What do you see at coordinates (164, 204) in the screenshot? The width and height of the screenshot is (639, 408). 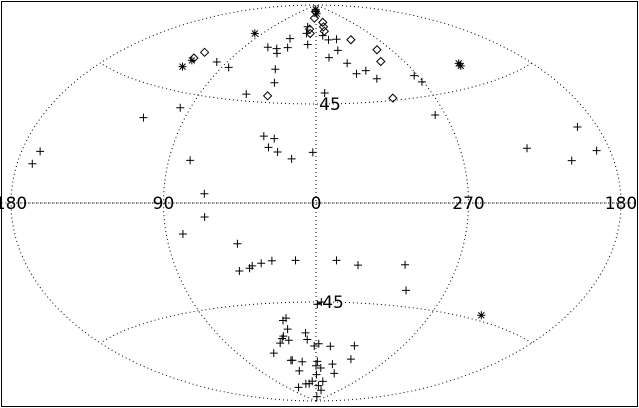 I see `lon-tick-label: 90` at bounding box center [164, 204].